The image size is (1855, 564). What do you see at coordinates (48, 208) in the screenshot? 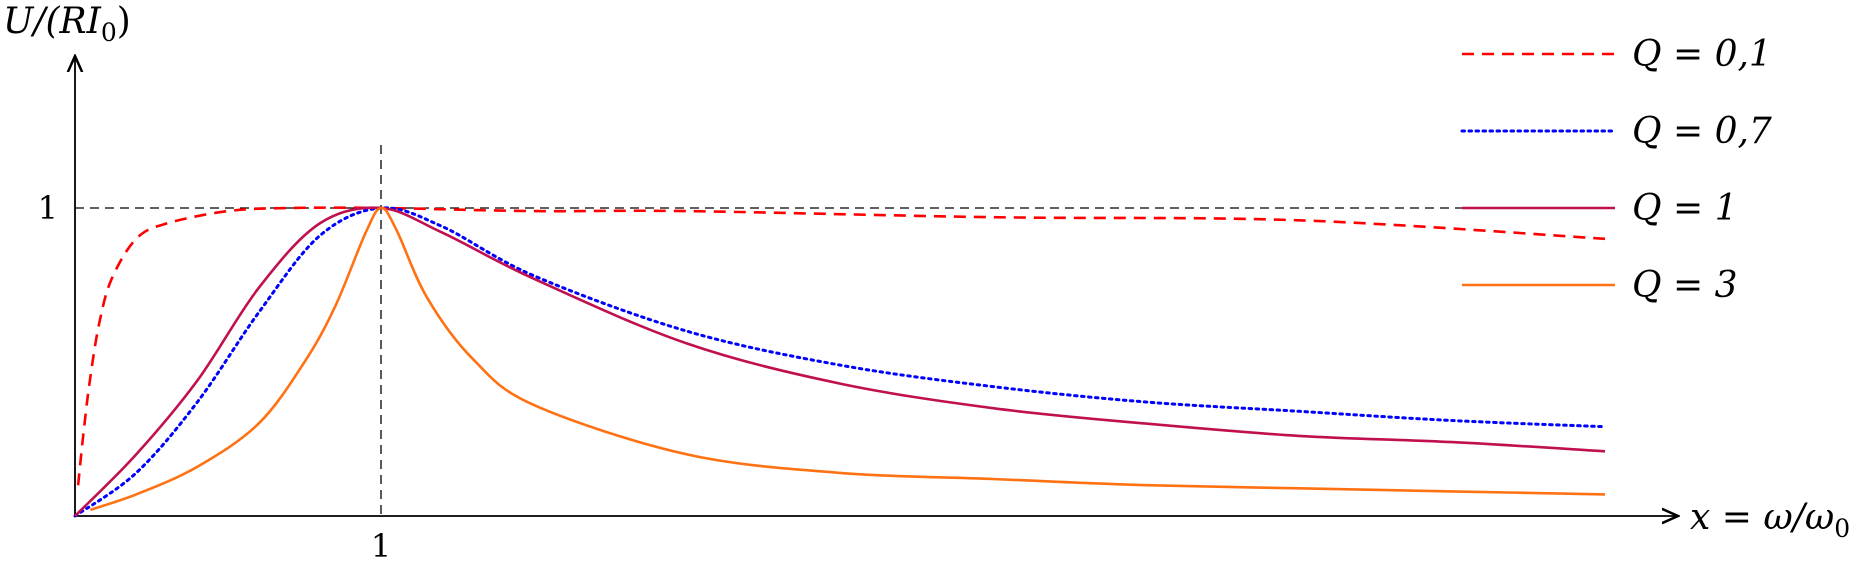
I see `y-tick-label-1: 1` at bounding box center [48, 208].